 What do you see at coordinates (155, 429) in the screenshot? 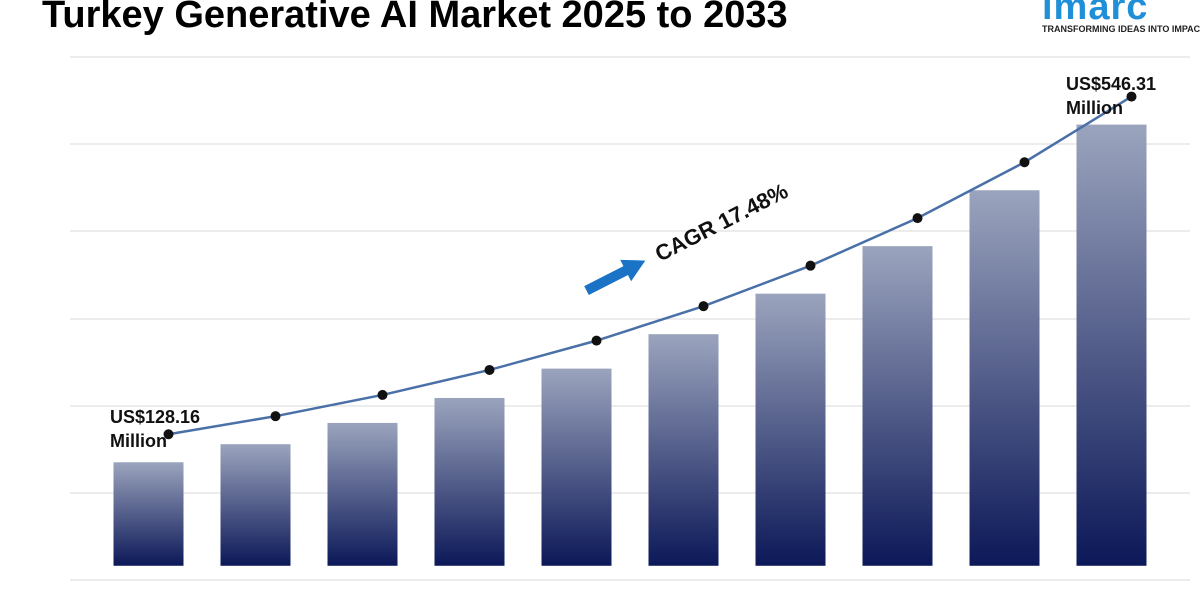
I see `start-value-label: US$128.16 Million` at bounding box center [155, 429].